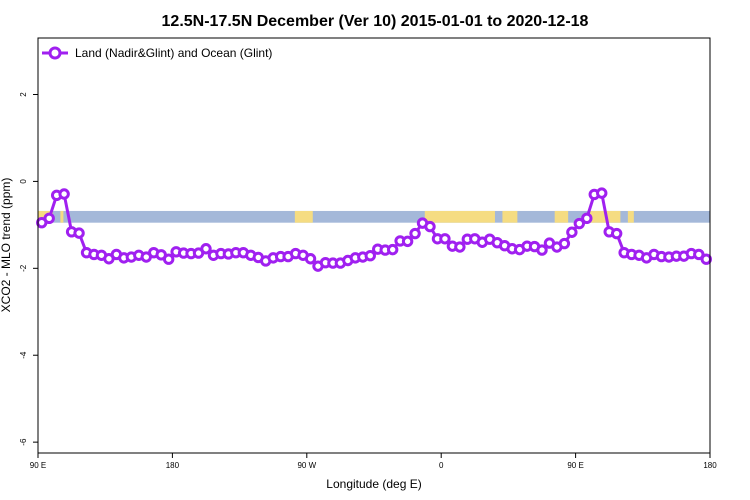 This screenshot has height=500, width=750. I want to click on y-tick-label: -2, so click(23, 268).